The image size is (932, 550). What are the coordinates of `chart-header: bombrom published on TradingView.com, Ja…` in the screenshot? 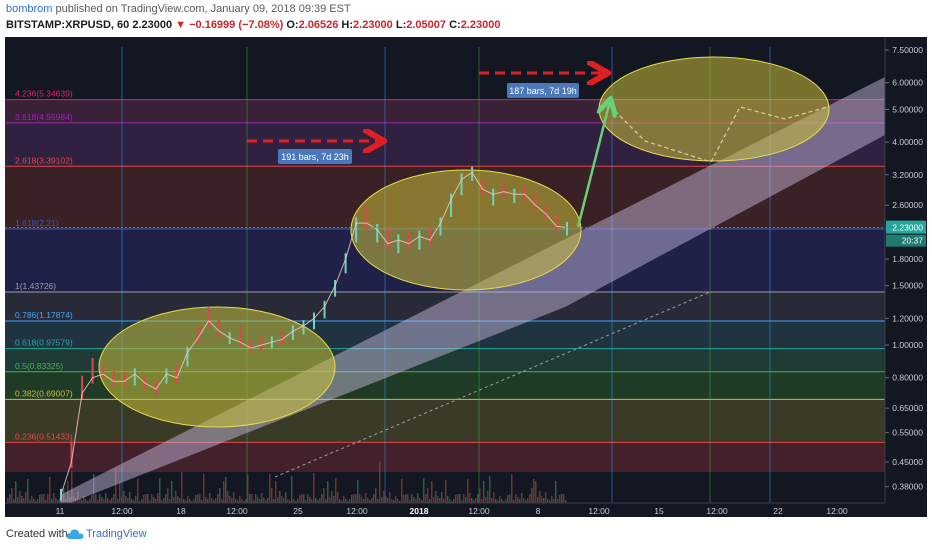 It's located at (466, 18).